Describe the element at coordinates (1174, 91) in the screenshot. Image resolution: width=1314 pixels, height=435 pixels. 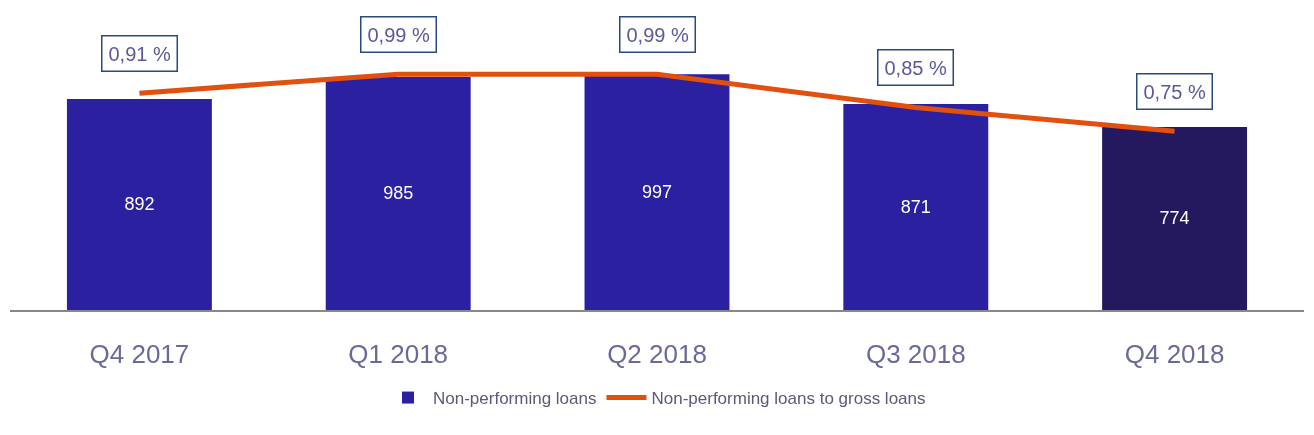
I see `data-label: 0,75 %` at that location.